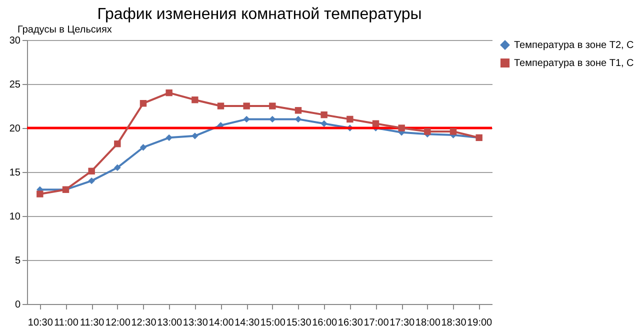  What do you see at coordinates (15, 129) in the screenshot?
I see `y-tick-label: 20` at bounding box center [15, 129].